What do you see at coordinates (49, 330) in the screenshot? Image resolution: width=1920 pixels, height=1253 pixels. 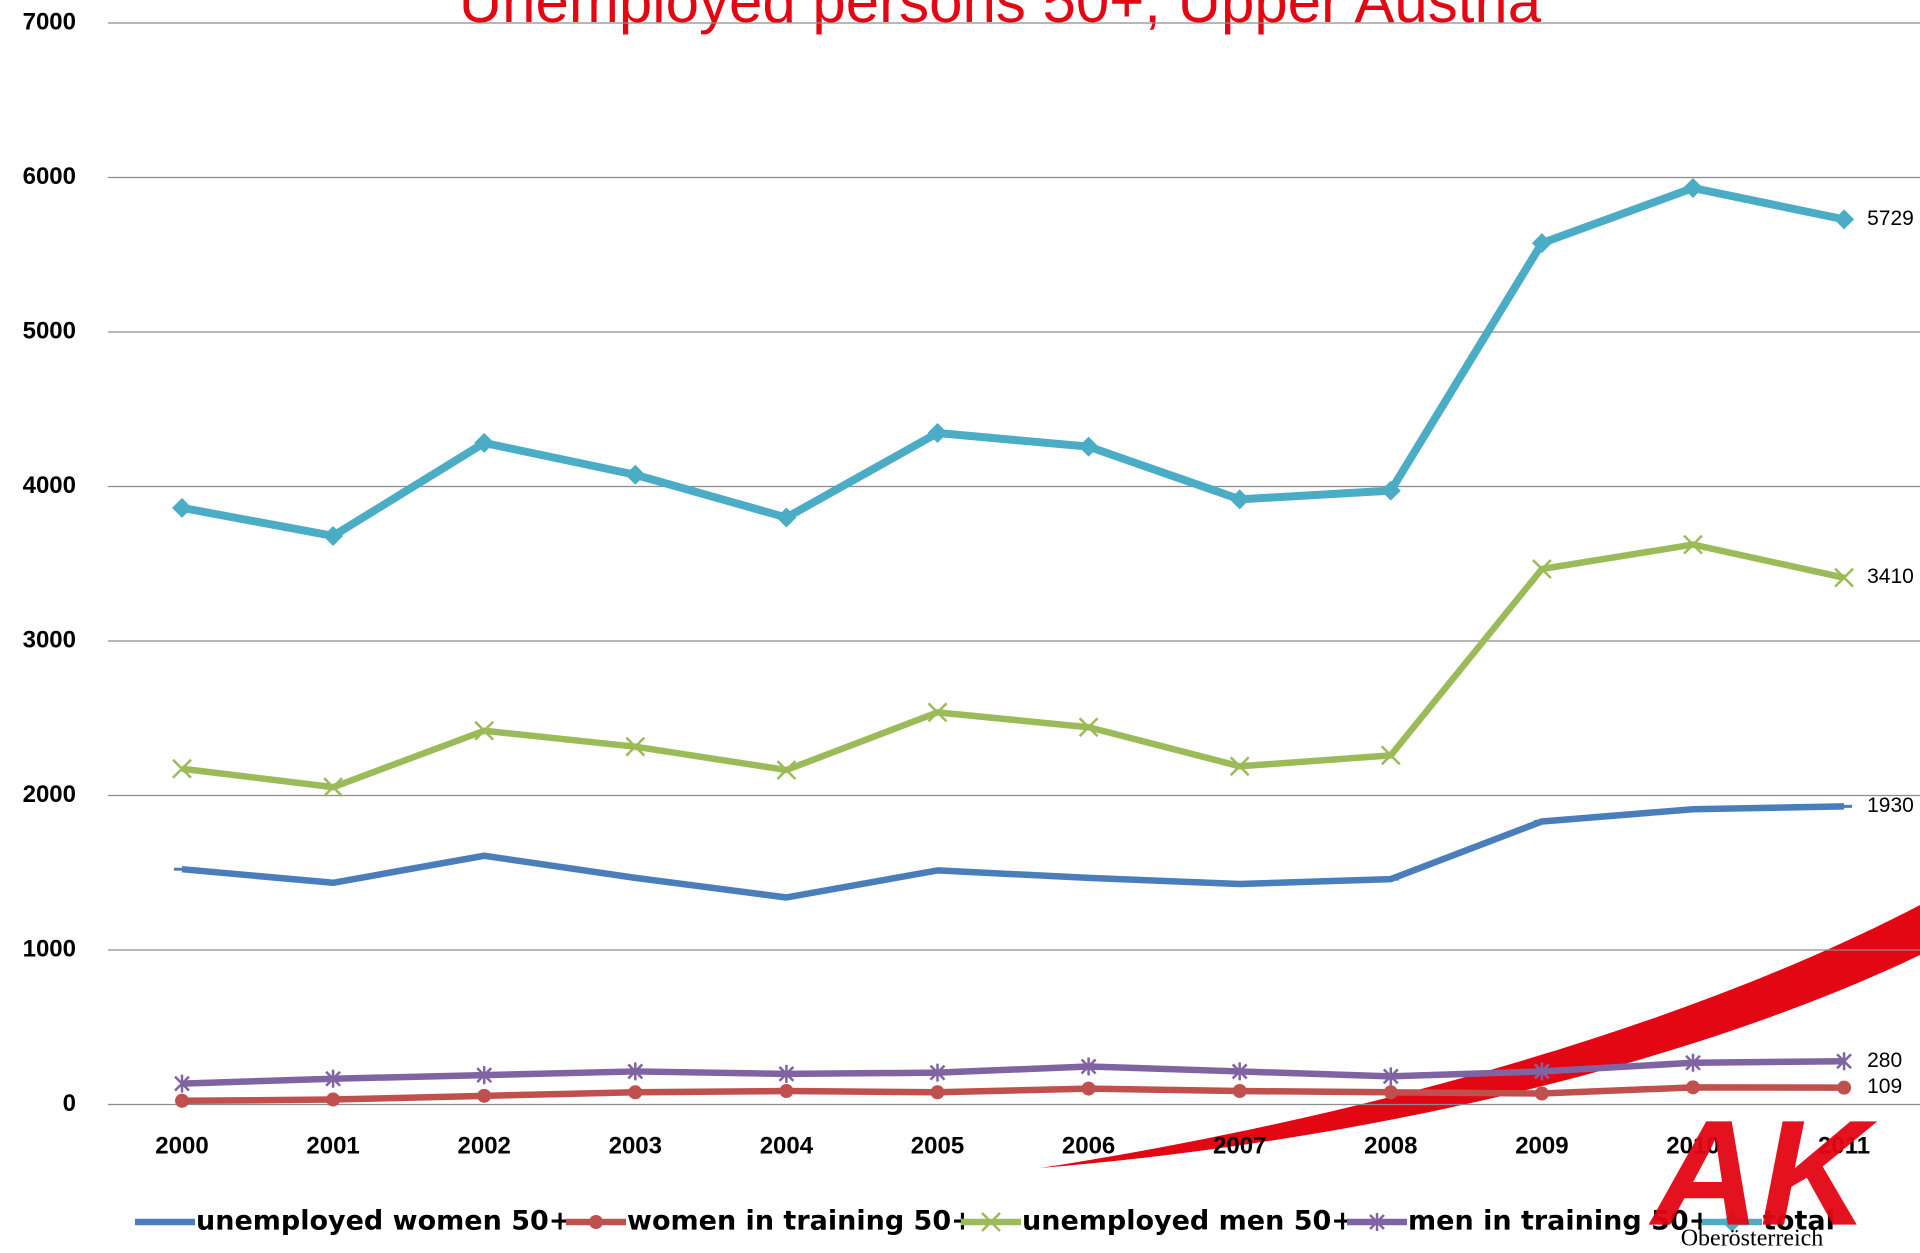 I see `y-tick-label: 5000` at bounding box center [49, 330].